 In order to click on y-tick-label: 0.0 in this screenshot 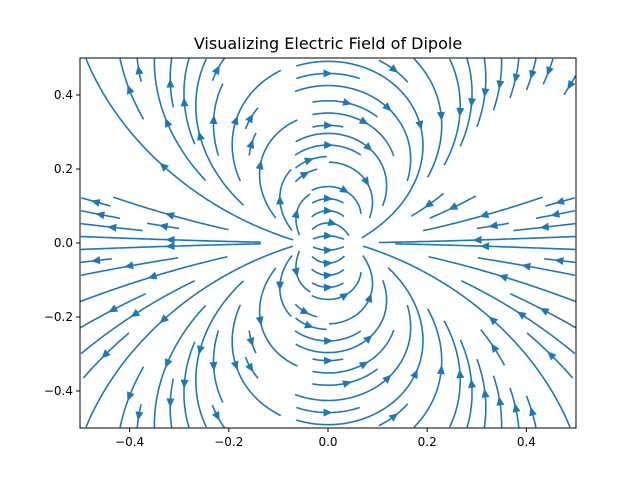, I will do `click(63, 243)`.